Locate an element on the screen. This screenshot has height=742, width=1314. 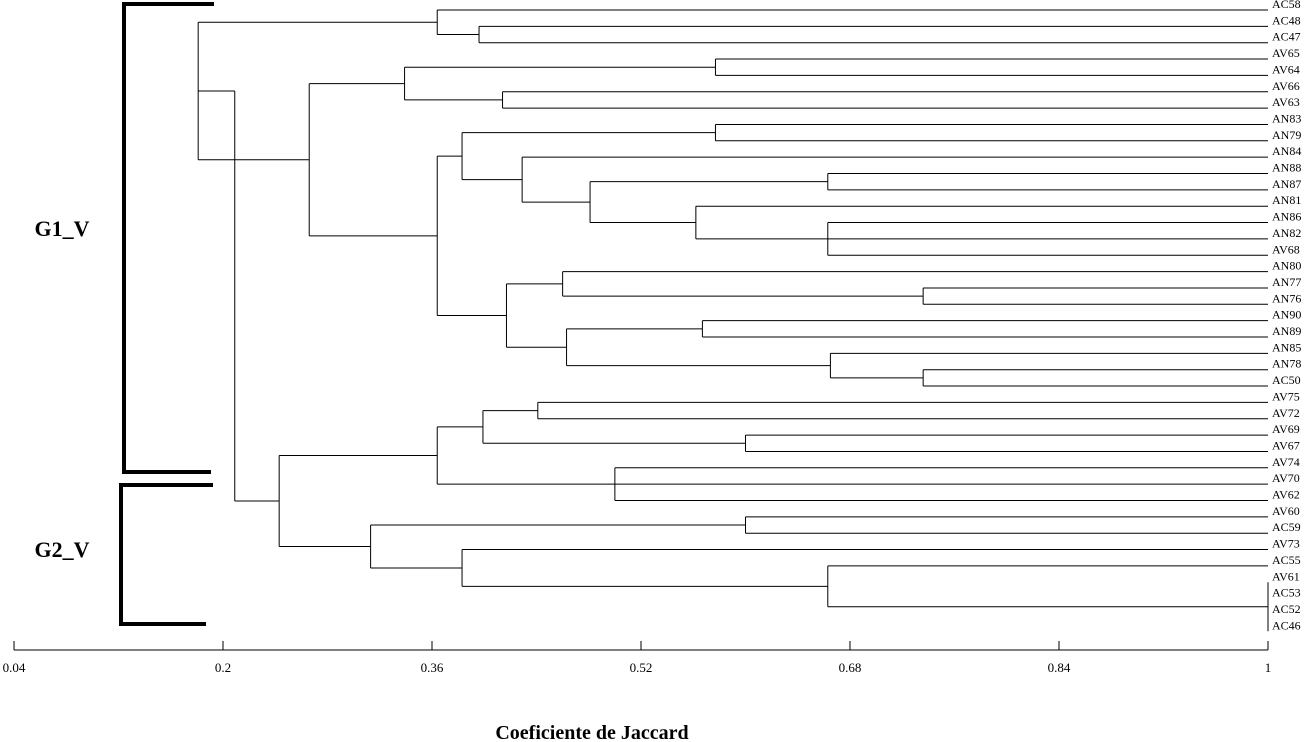
leaf-label: AV62 is located at coordinates (1286, 495).